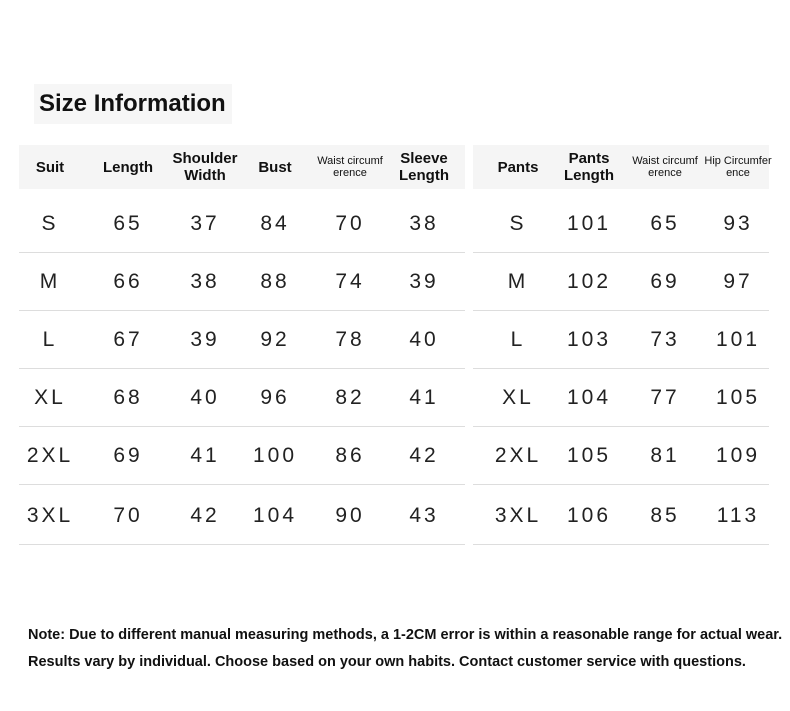  Describe the element at coordinates (205, 167) in the screenshot. I see `header-cell: Shoulder Width` at that location.